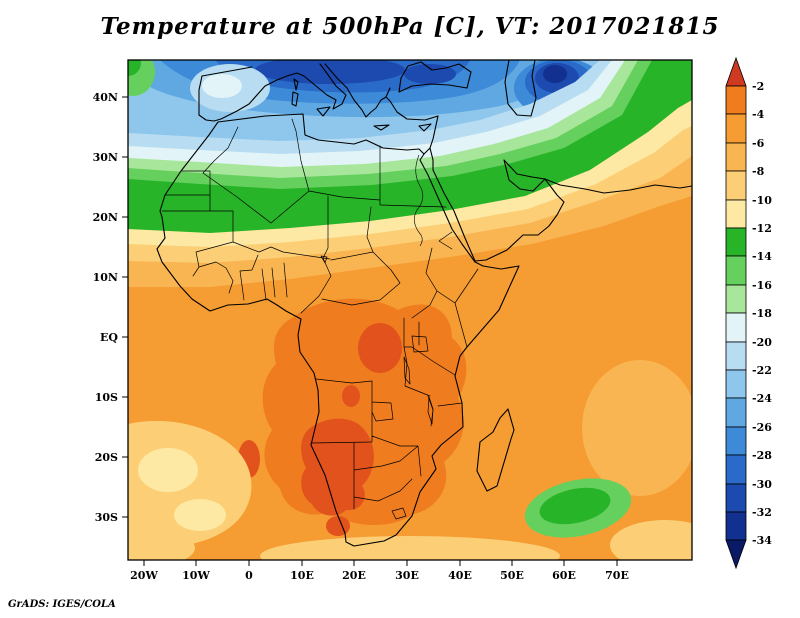  Describe the element at coordinates (105, 217) in the screenshot. I see `y-label: 20N` at that location.